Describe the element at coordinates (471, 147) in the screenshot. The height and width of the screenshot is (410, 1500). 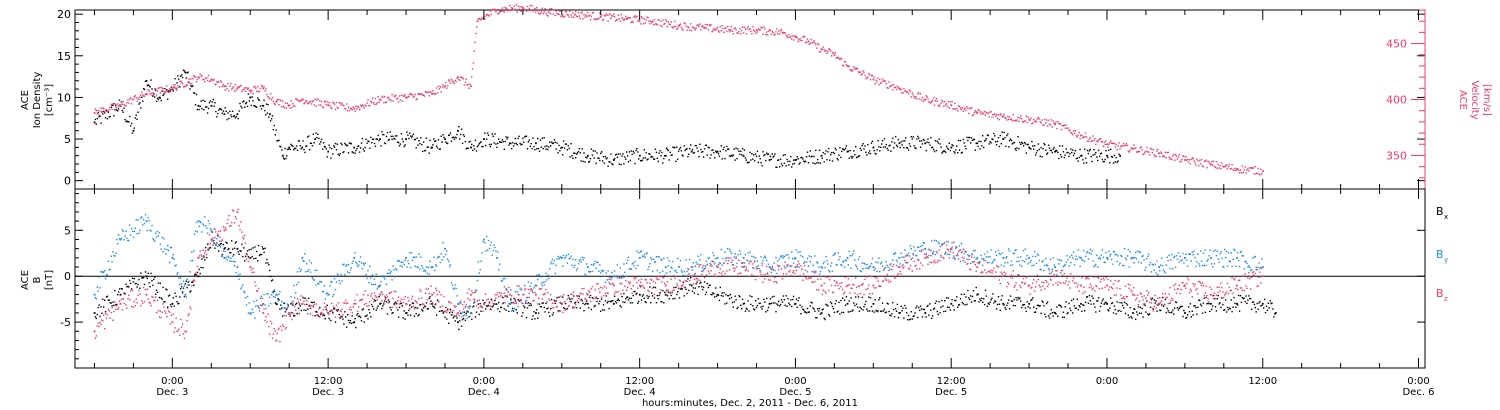
I see `density-point` at that location.